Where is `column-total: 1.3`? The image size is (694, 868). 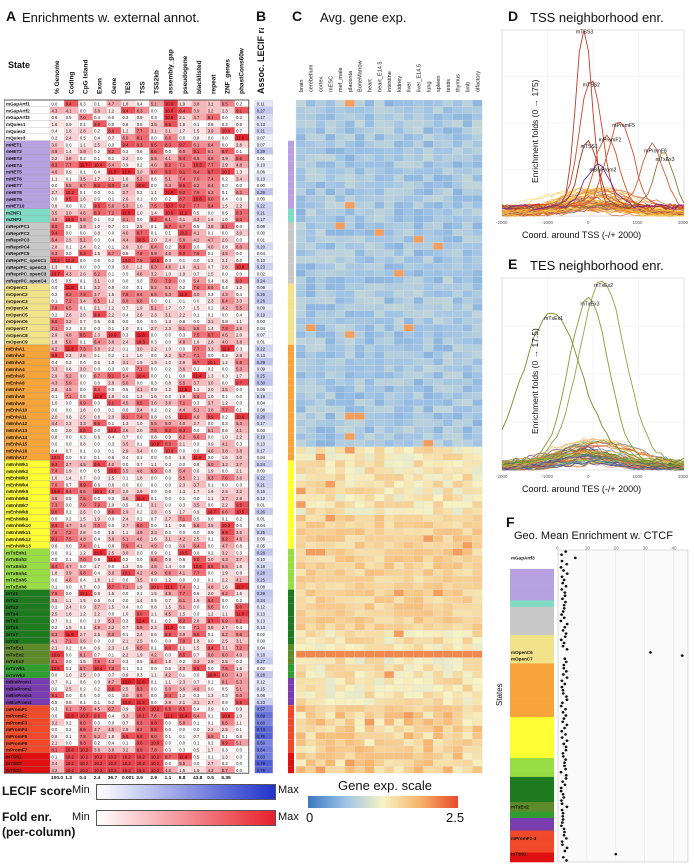
column-total: 1.3 is located at coordinates (68, 778).